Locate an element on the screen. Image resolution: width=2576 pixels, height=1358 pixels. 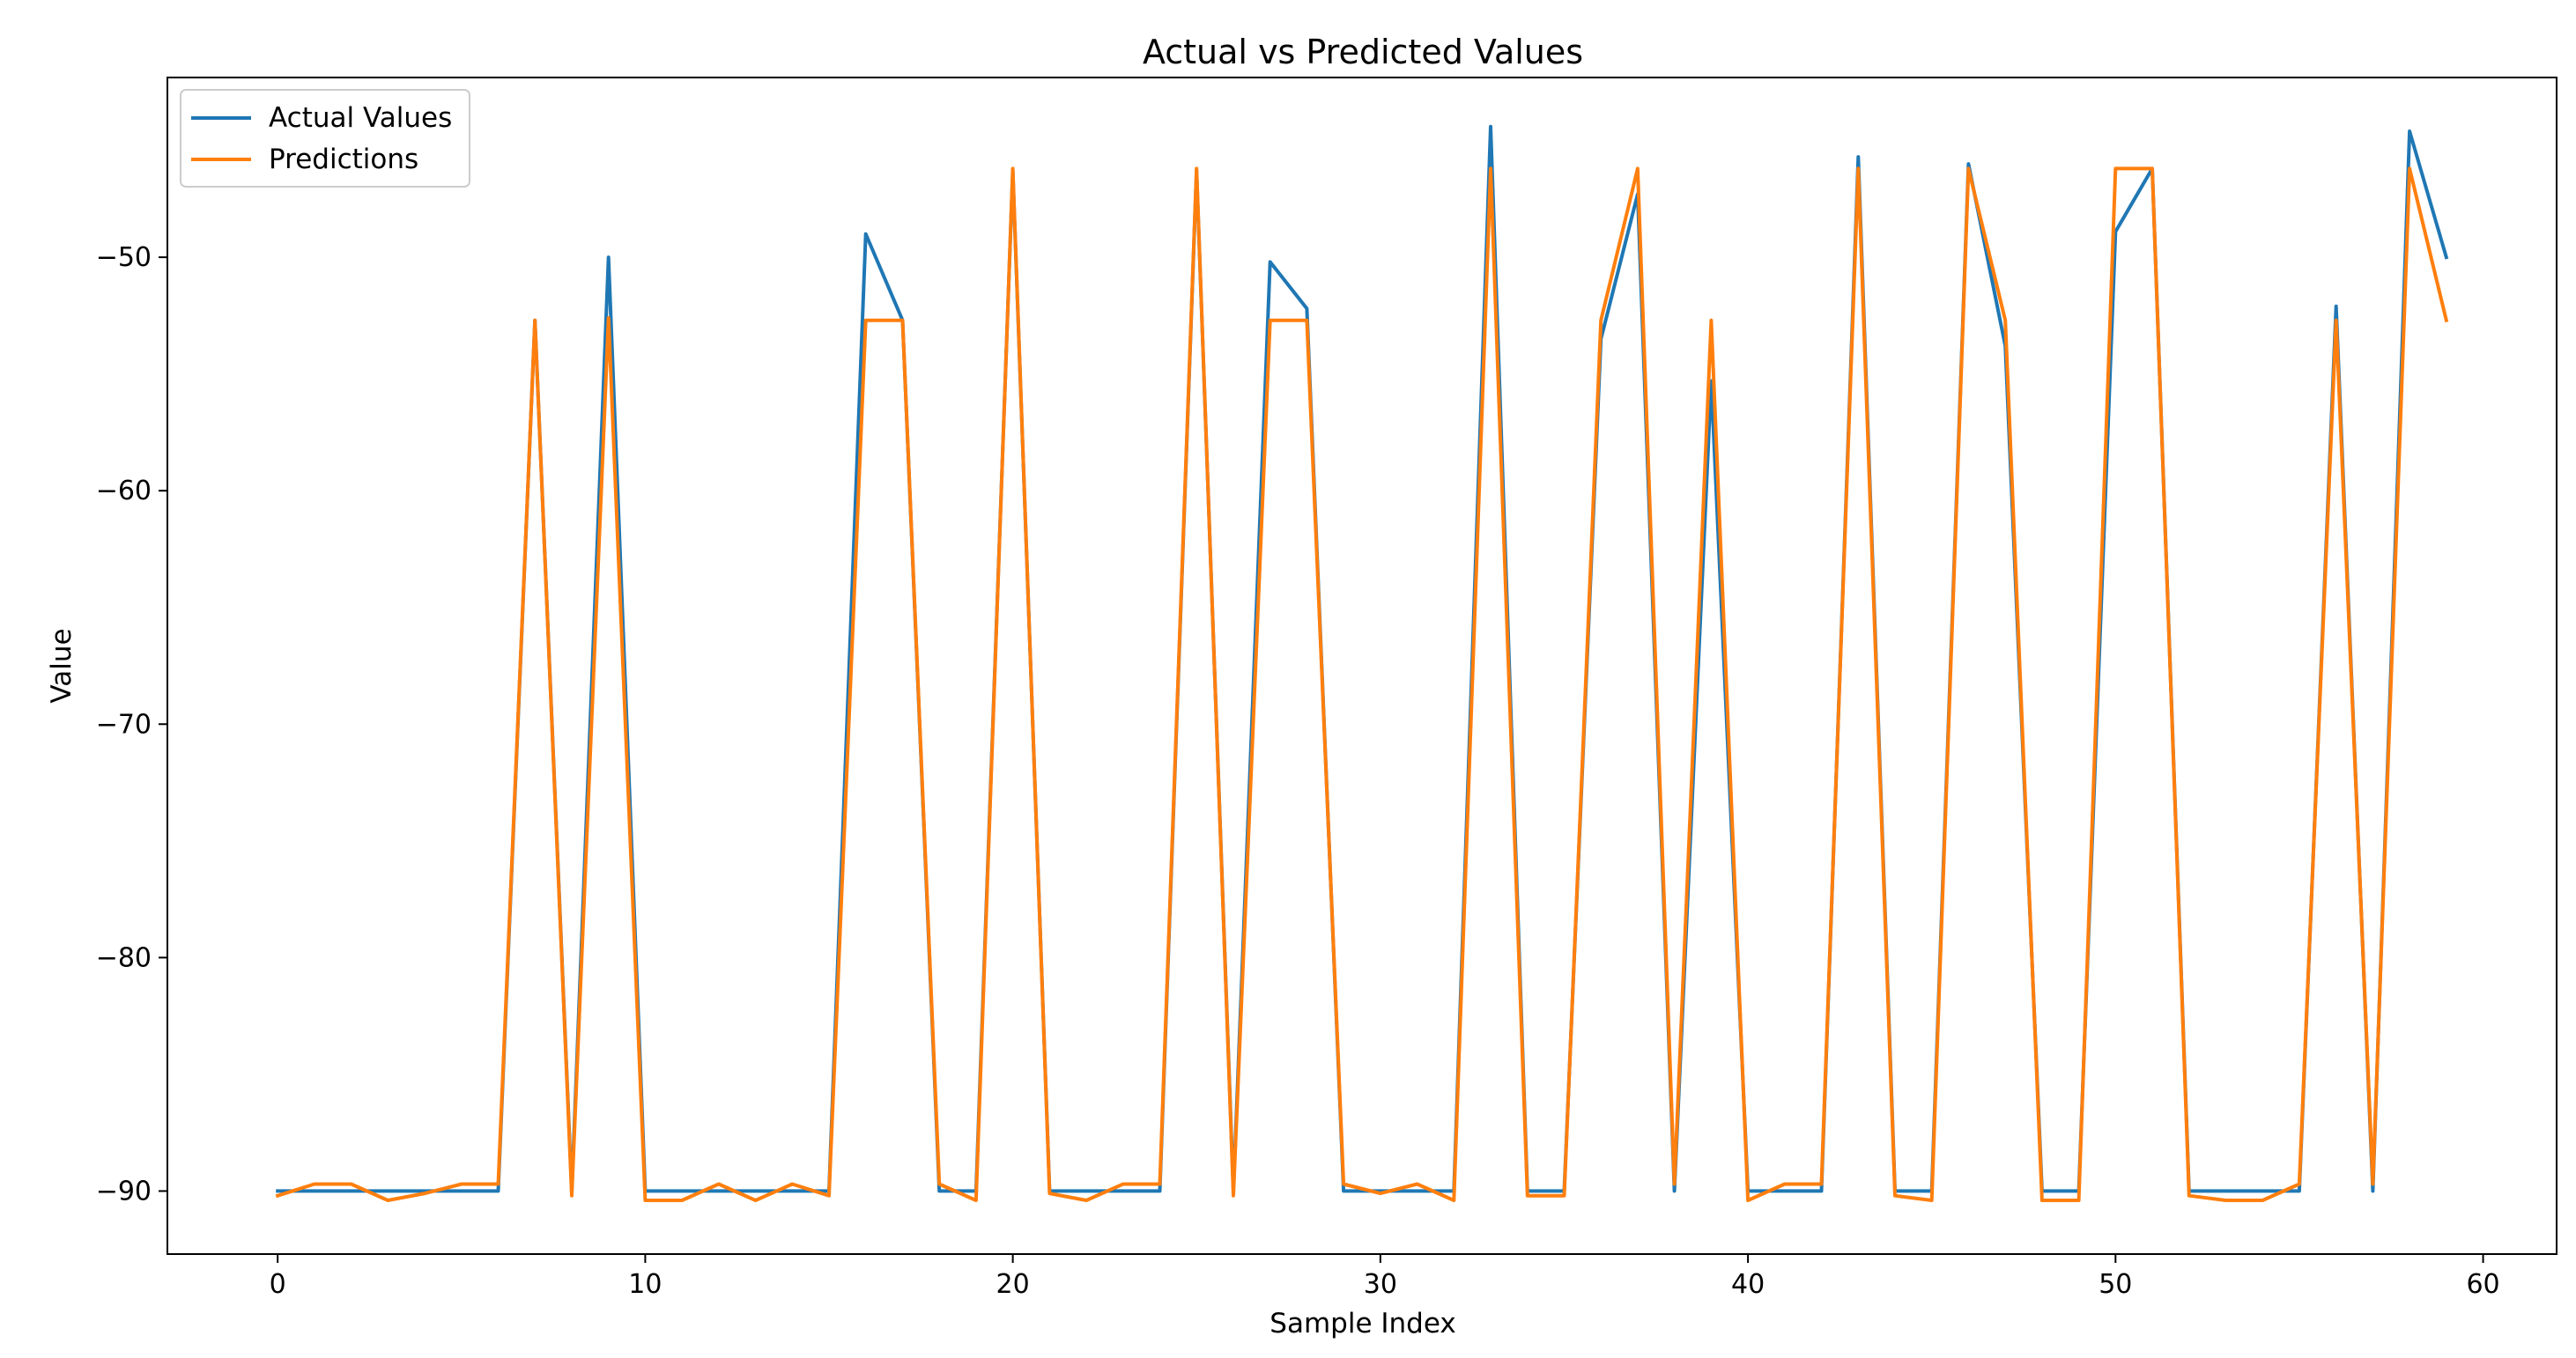
y-tick-label: −70 is located at coordinates (124, 724).